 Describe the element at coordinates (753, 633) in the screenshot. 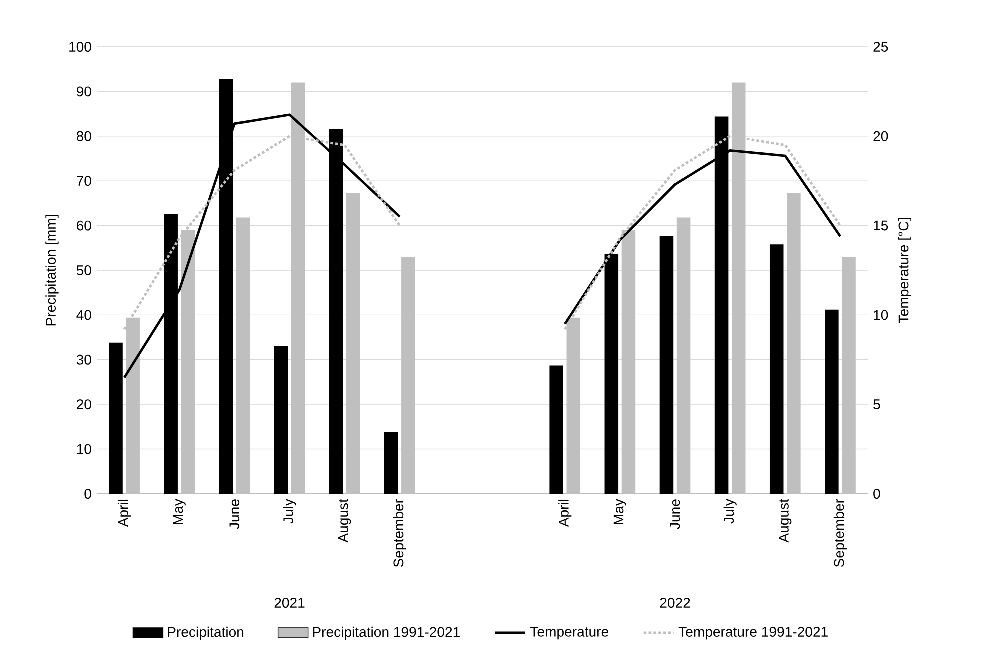

I see `legend-label: Temperature 1991-2021` at that location.